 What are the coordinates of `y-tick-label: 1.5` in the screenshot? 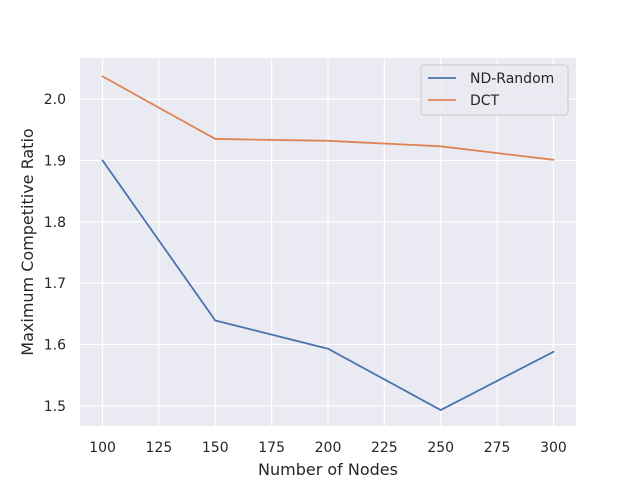 It's located at (55, 407).